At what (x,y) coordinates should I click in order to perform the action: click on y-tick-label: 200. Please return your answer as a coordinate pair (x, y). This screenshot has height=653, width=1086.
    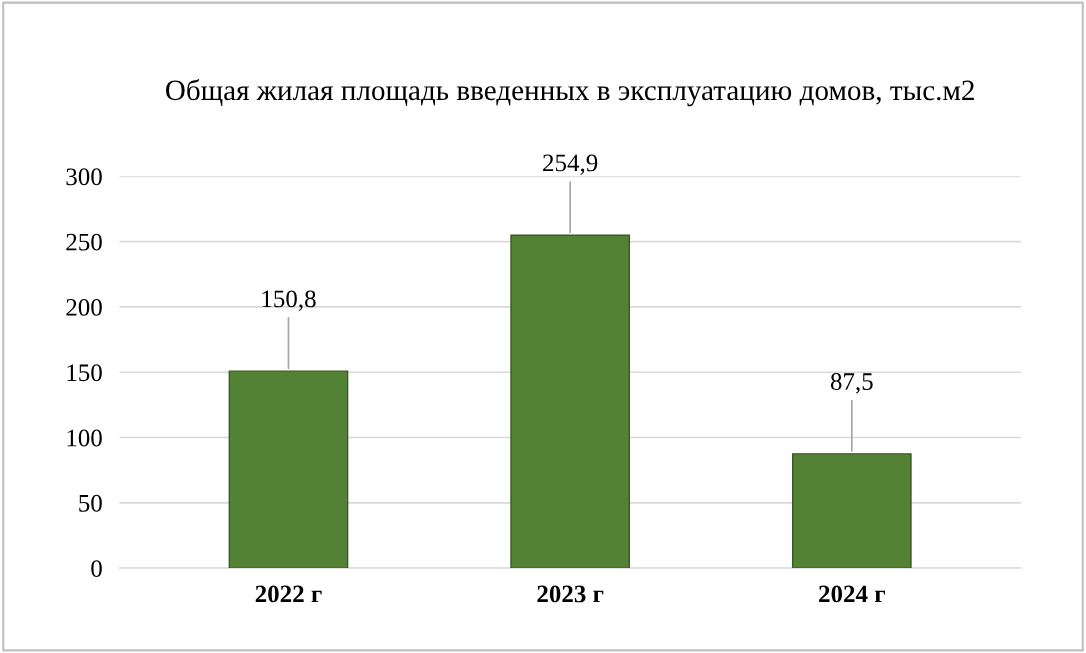
    Looking at the image, I should click on (84, 307).